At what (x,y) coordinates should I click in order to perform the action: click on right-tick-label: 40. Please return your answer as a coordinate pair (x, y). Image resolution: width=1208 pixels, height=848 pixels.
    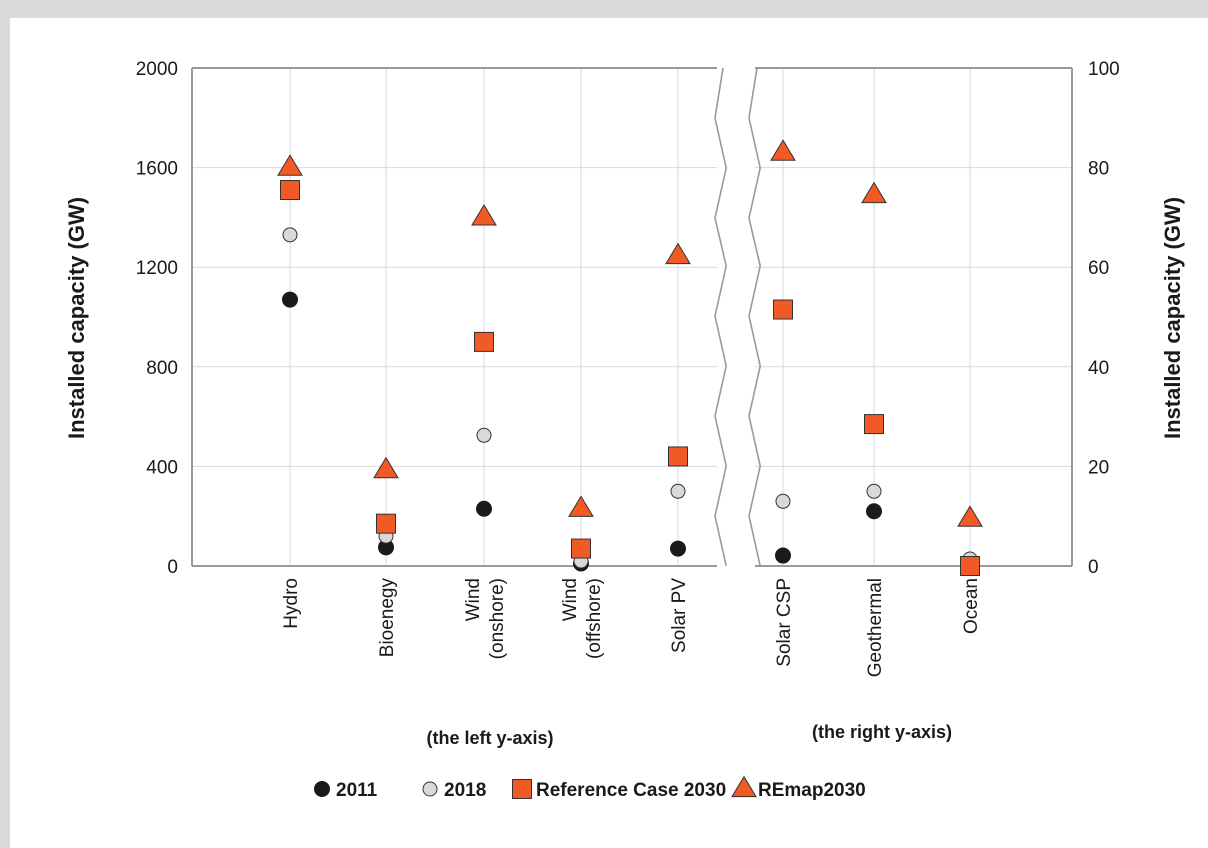
    Looking at the image, I should click on (1098, 368).